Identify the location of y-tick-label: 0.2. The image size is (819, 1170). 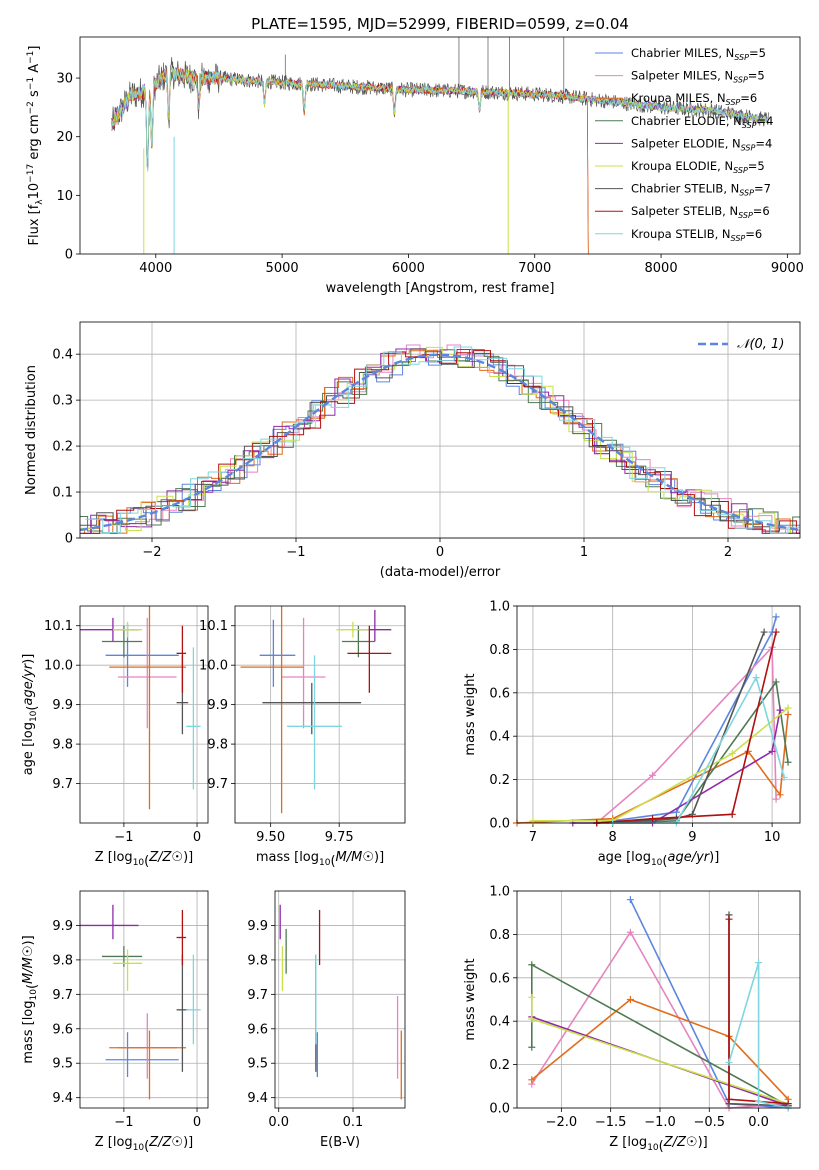
(499, 780).